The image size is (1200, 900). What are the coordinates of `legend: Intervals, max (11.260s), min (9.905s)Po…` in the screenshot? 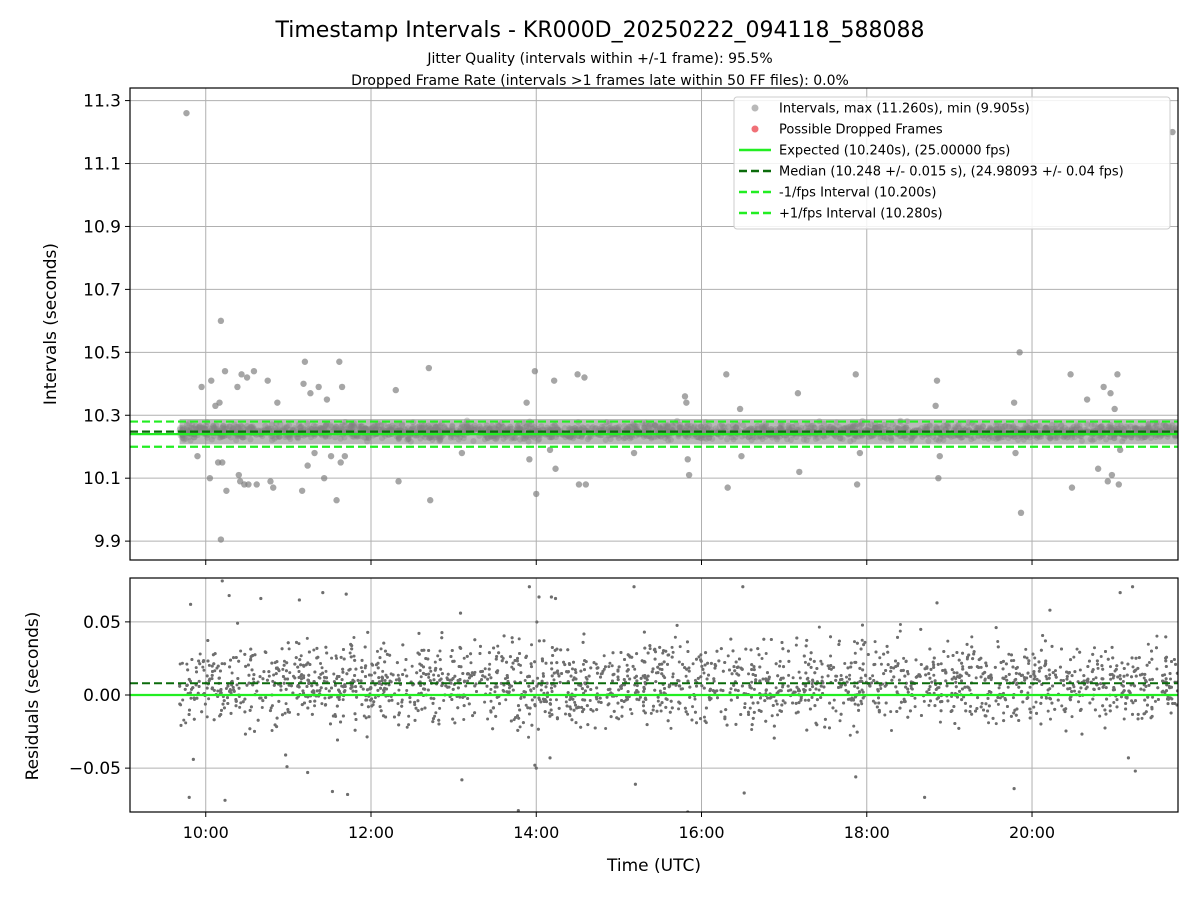 It's located at (952, 163).